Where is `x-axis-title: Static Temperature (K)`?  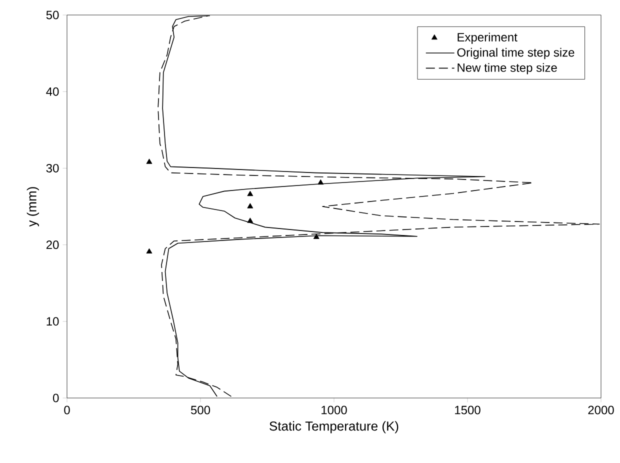 x-axis-title: Static Temperature (K) is located at coordinates (334, 427).